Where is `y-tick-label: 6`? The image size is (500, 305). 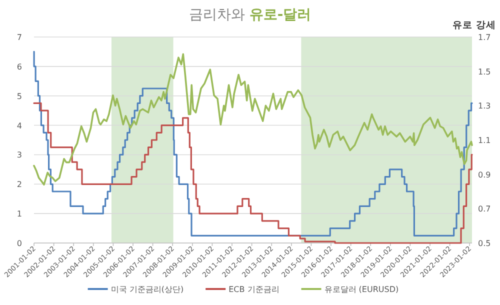 y-tick-label: 6 is located at coordinates (19, 67).